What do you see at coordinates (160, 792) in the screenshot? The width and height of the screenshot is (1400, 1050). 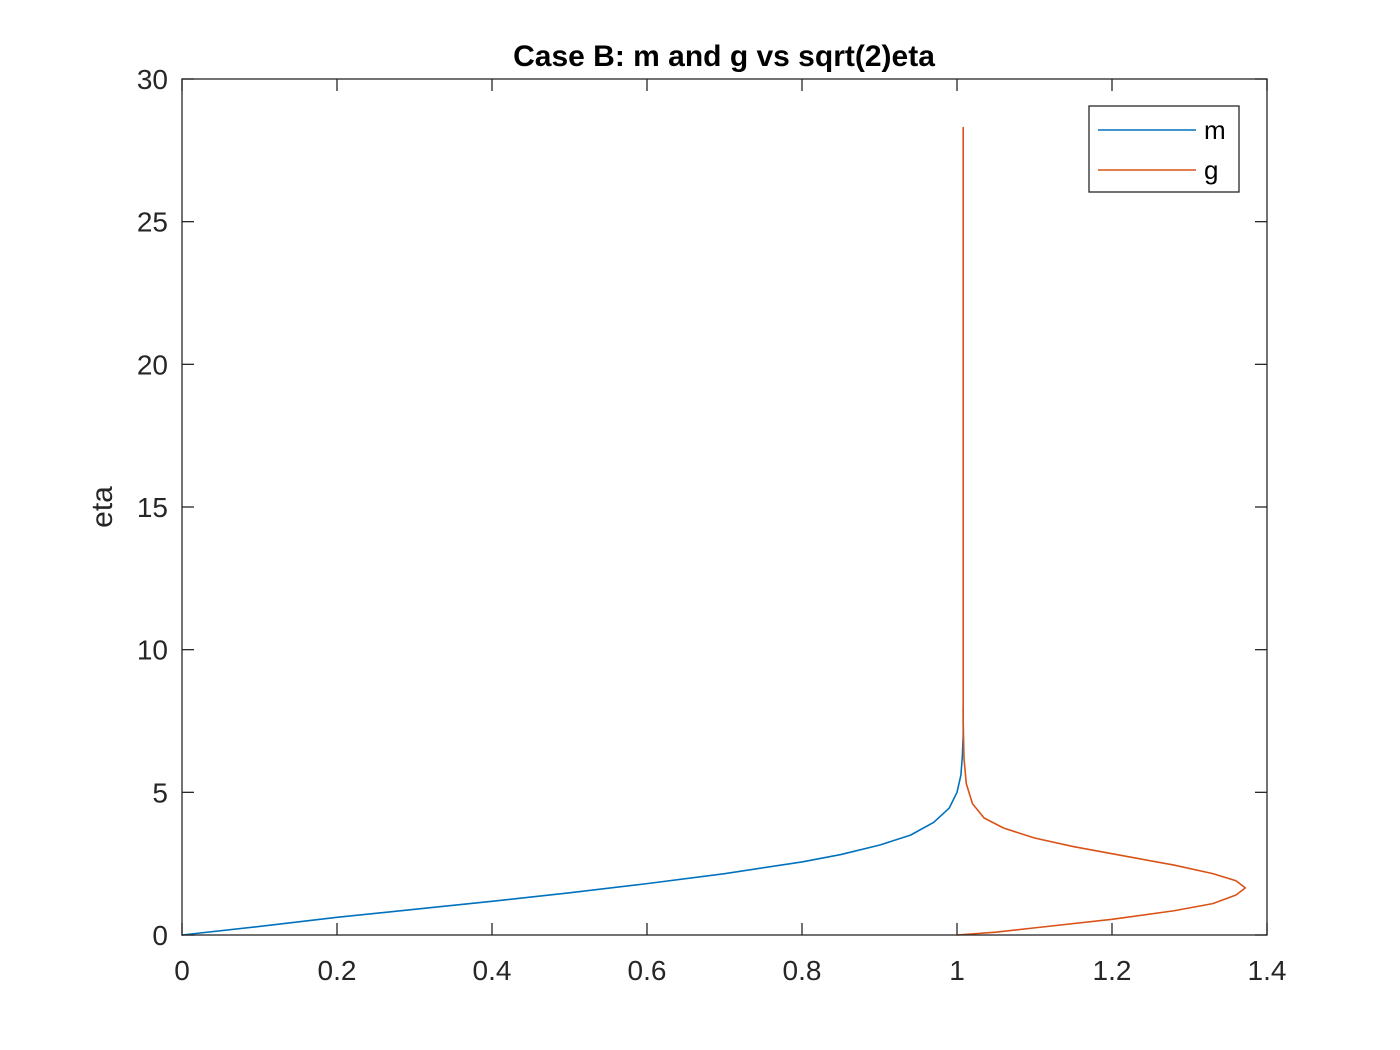 I see `y-tick-label: 5` at bounding box center [160, 792].